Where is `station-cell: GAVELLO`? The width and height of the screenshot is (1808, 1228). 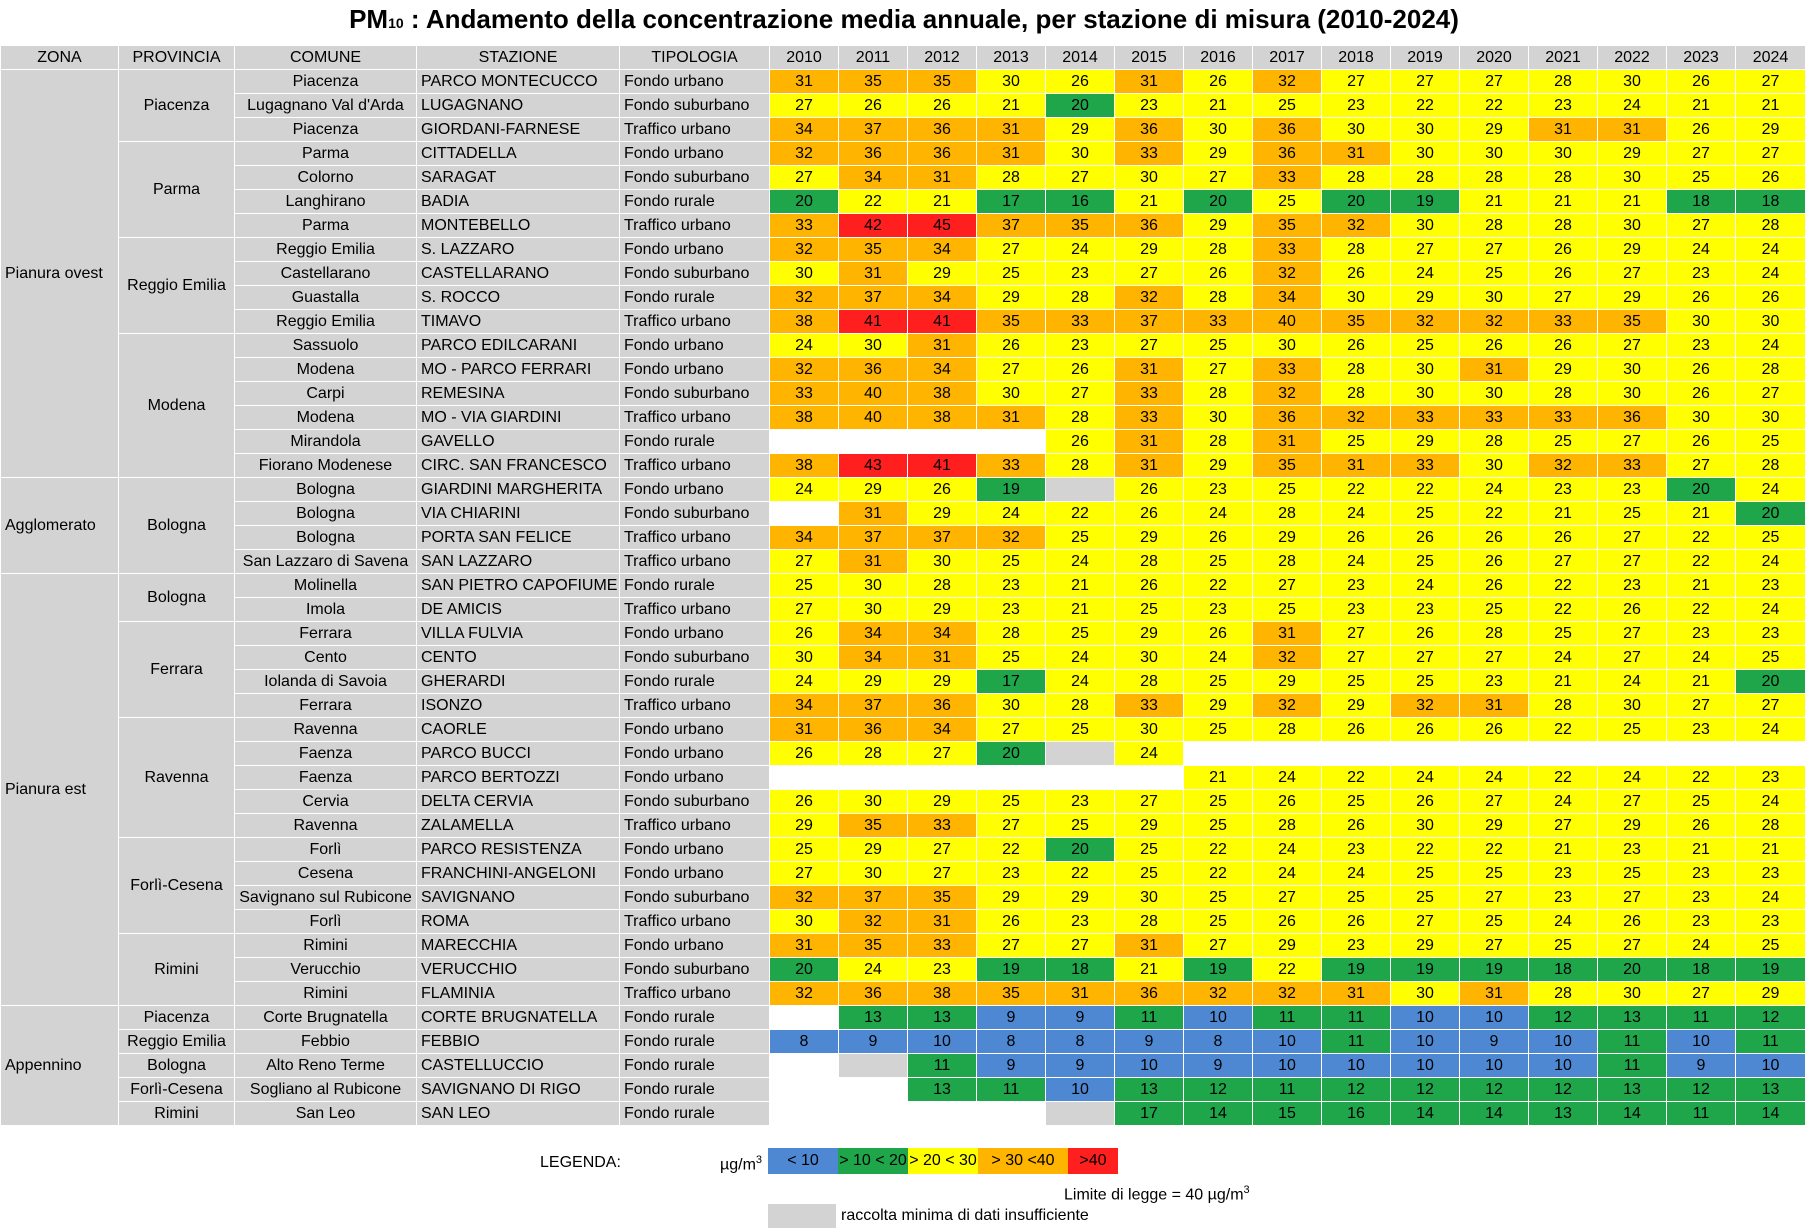
station-cell: GAVELLO is located at coordinates (518, 441).